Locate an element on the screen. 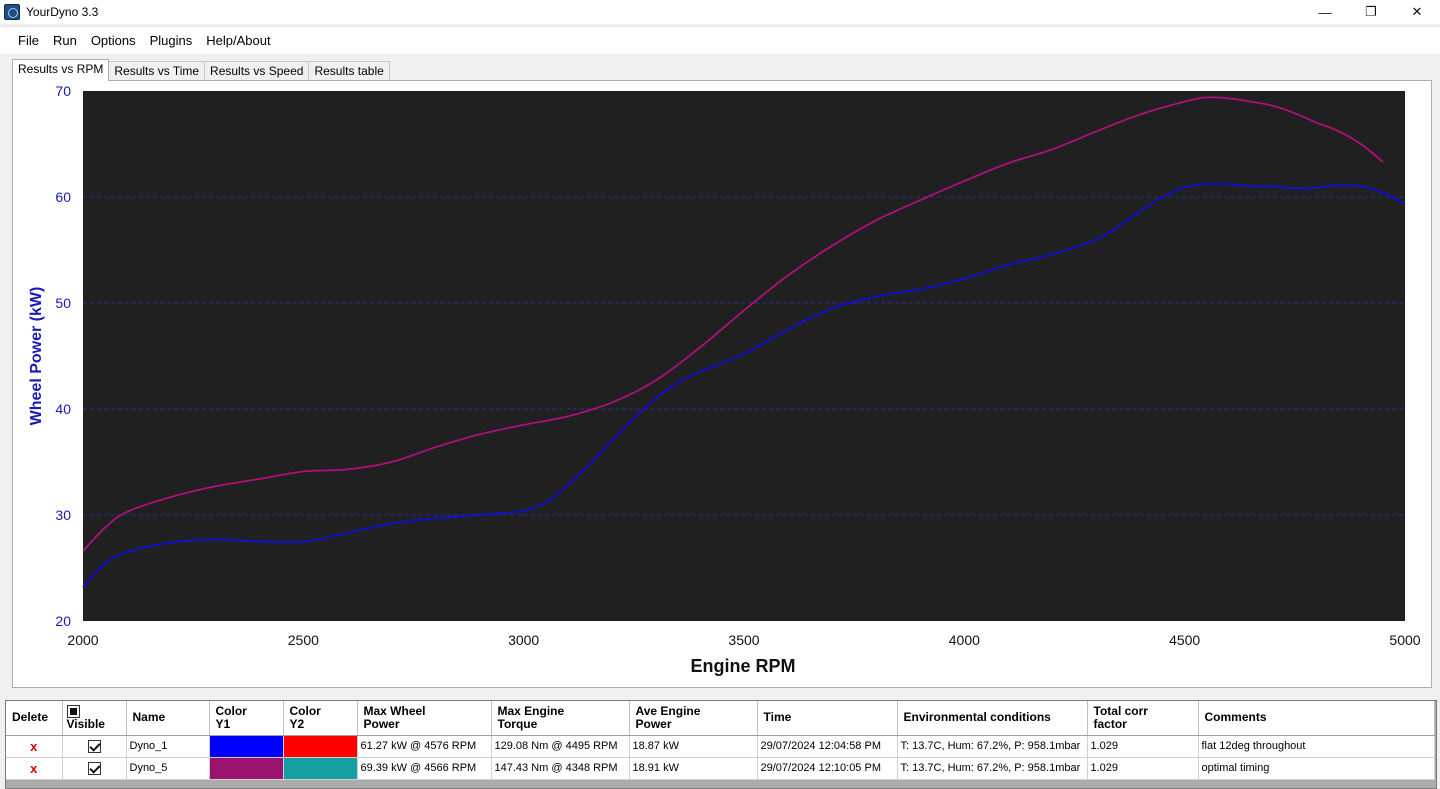  y-tick-label: 40 is located at coordinates (63, 409).